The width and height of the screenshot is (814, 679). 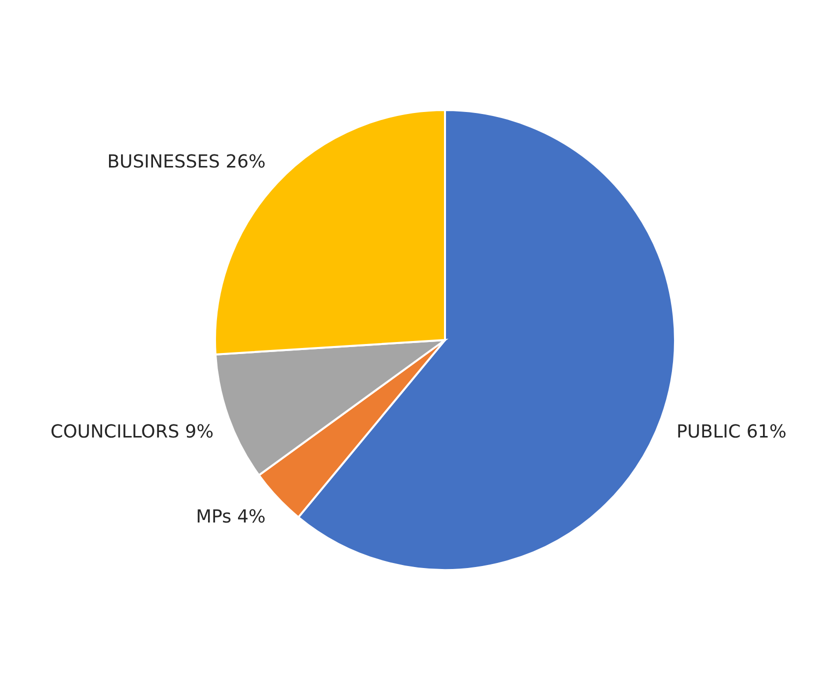 I want to click on slice-label: COUNCILLORS 9%, so click(x=132, y=431).